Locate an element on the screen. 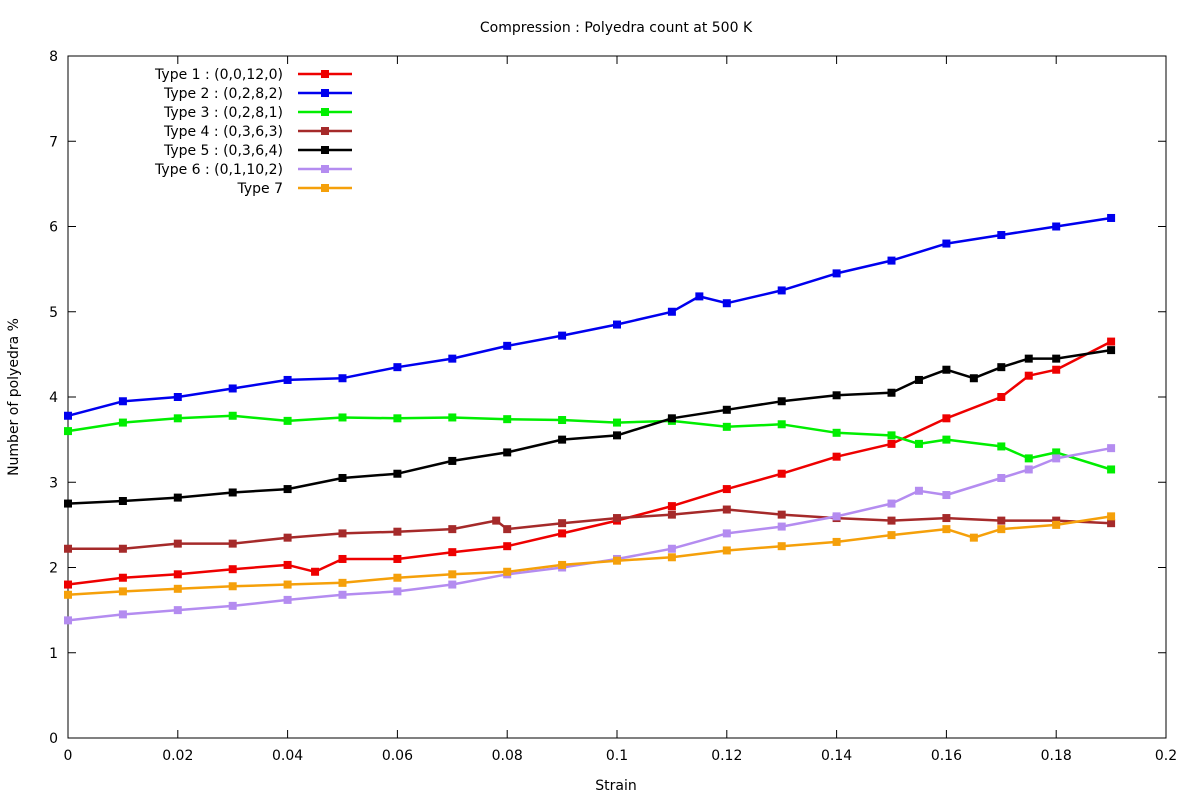  x-tick-label: 0.04 is located at coordinates (287, 756).